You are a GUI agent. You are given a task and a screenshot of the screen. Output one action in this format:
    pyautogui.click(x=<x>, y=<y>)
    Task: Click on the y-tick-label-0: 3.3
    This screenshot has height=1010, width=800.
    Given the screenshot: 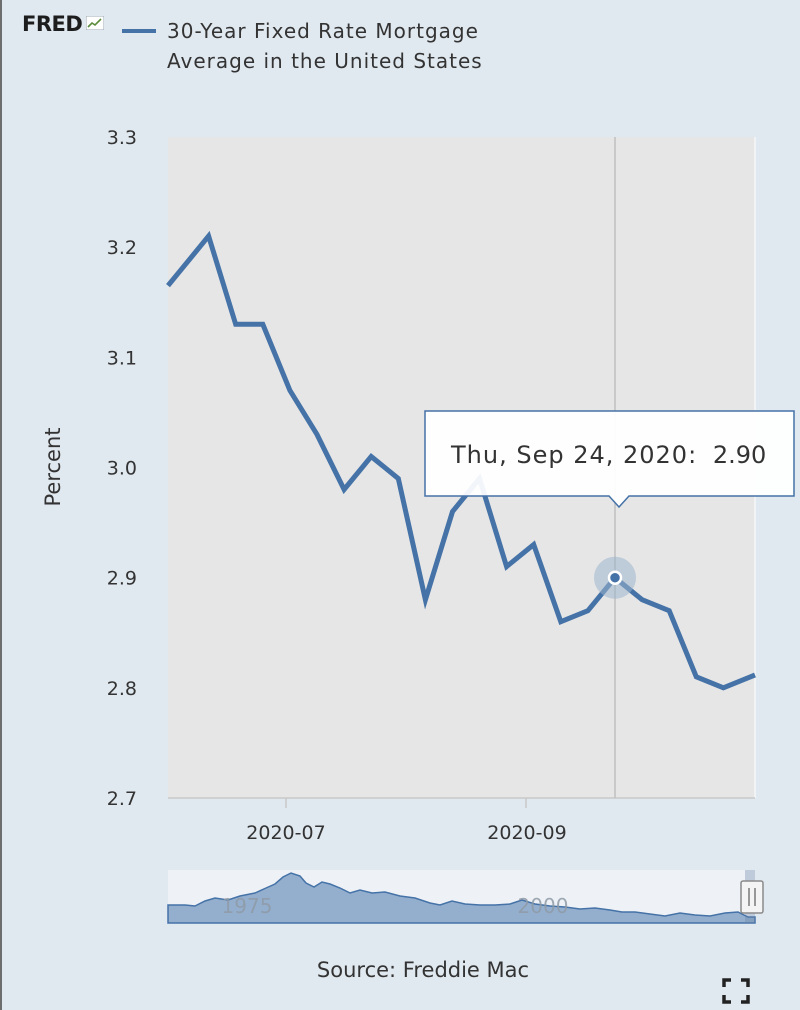 What is the action you would take?
    pyautogui.click(x=122, y=138)
    